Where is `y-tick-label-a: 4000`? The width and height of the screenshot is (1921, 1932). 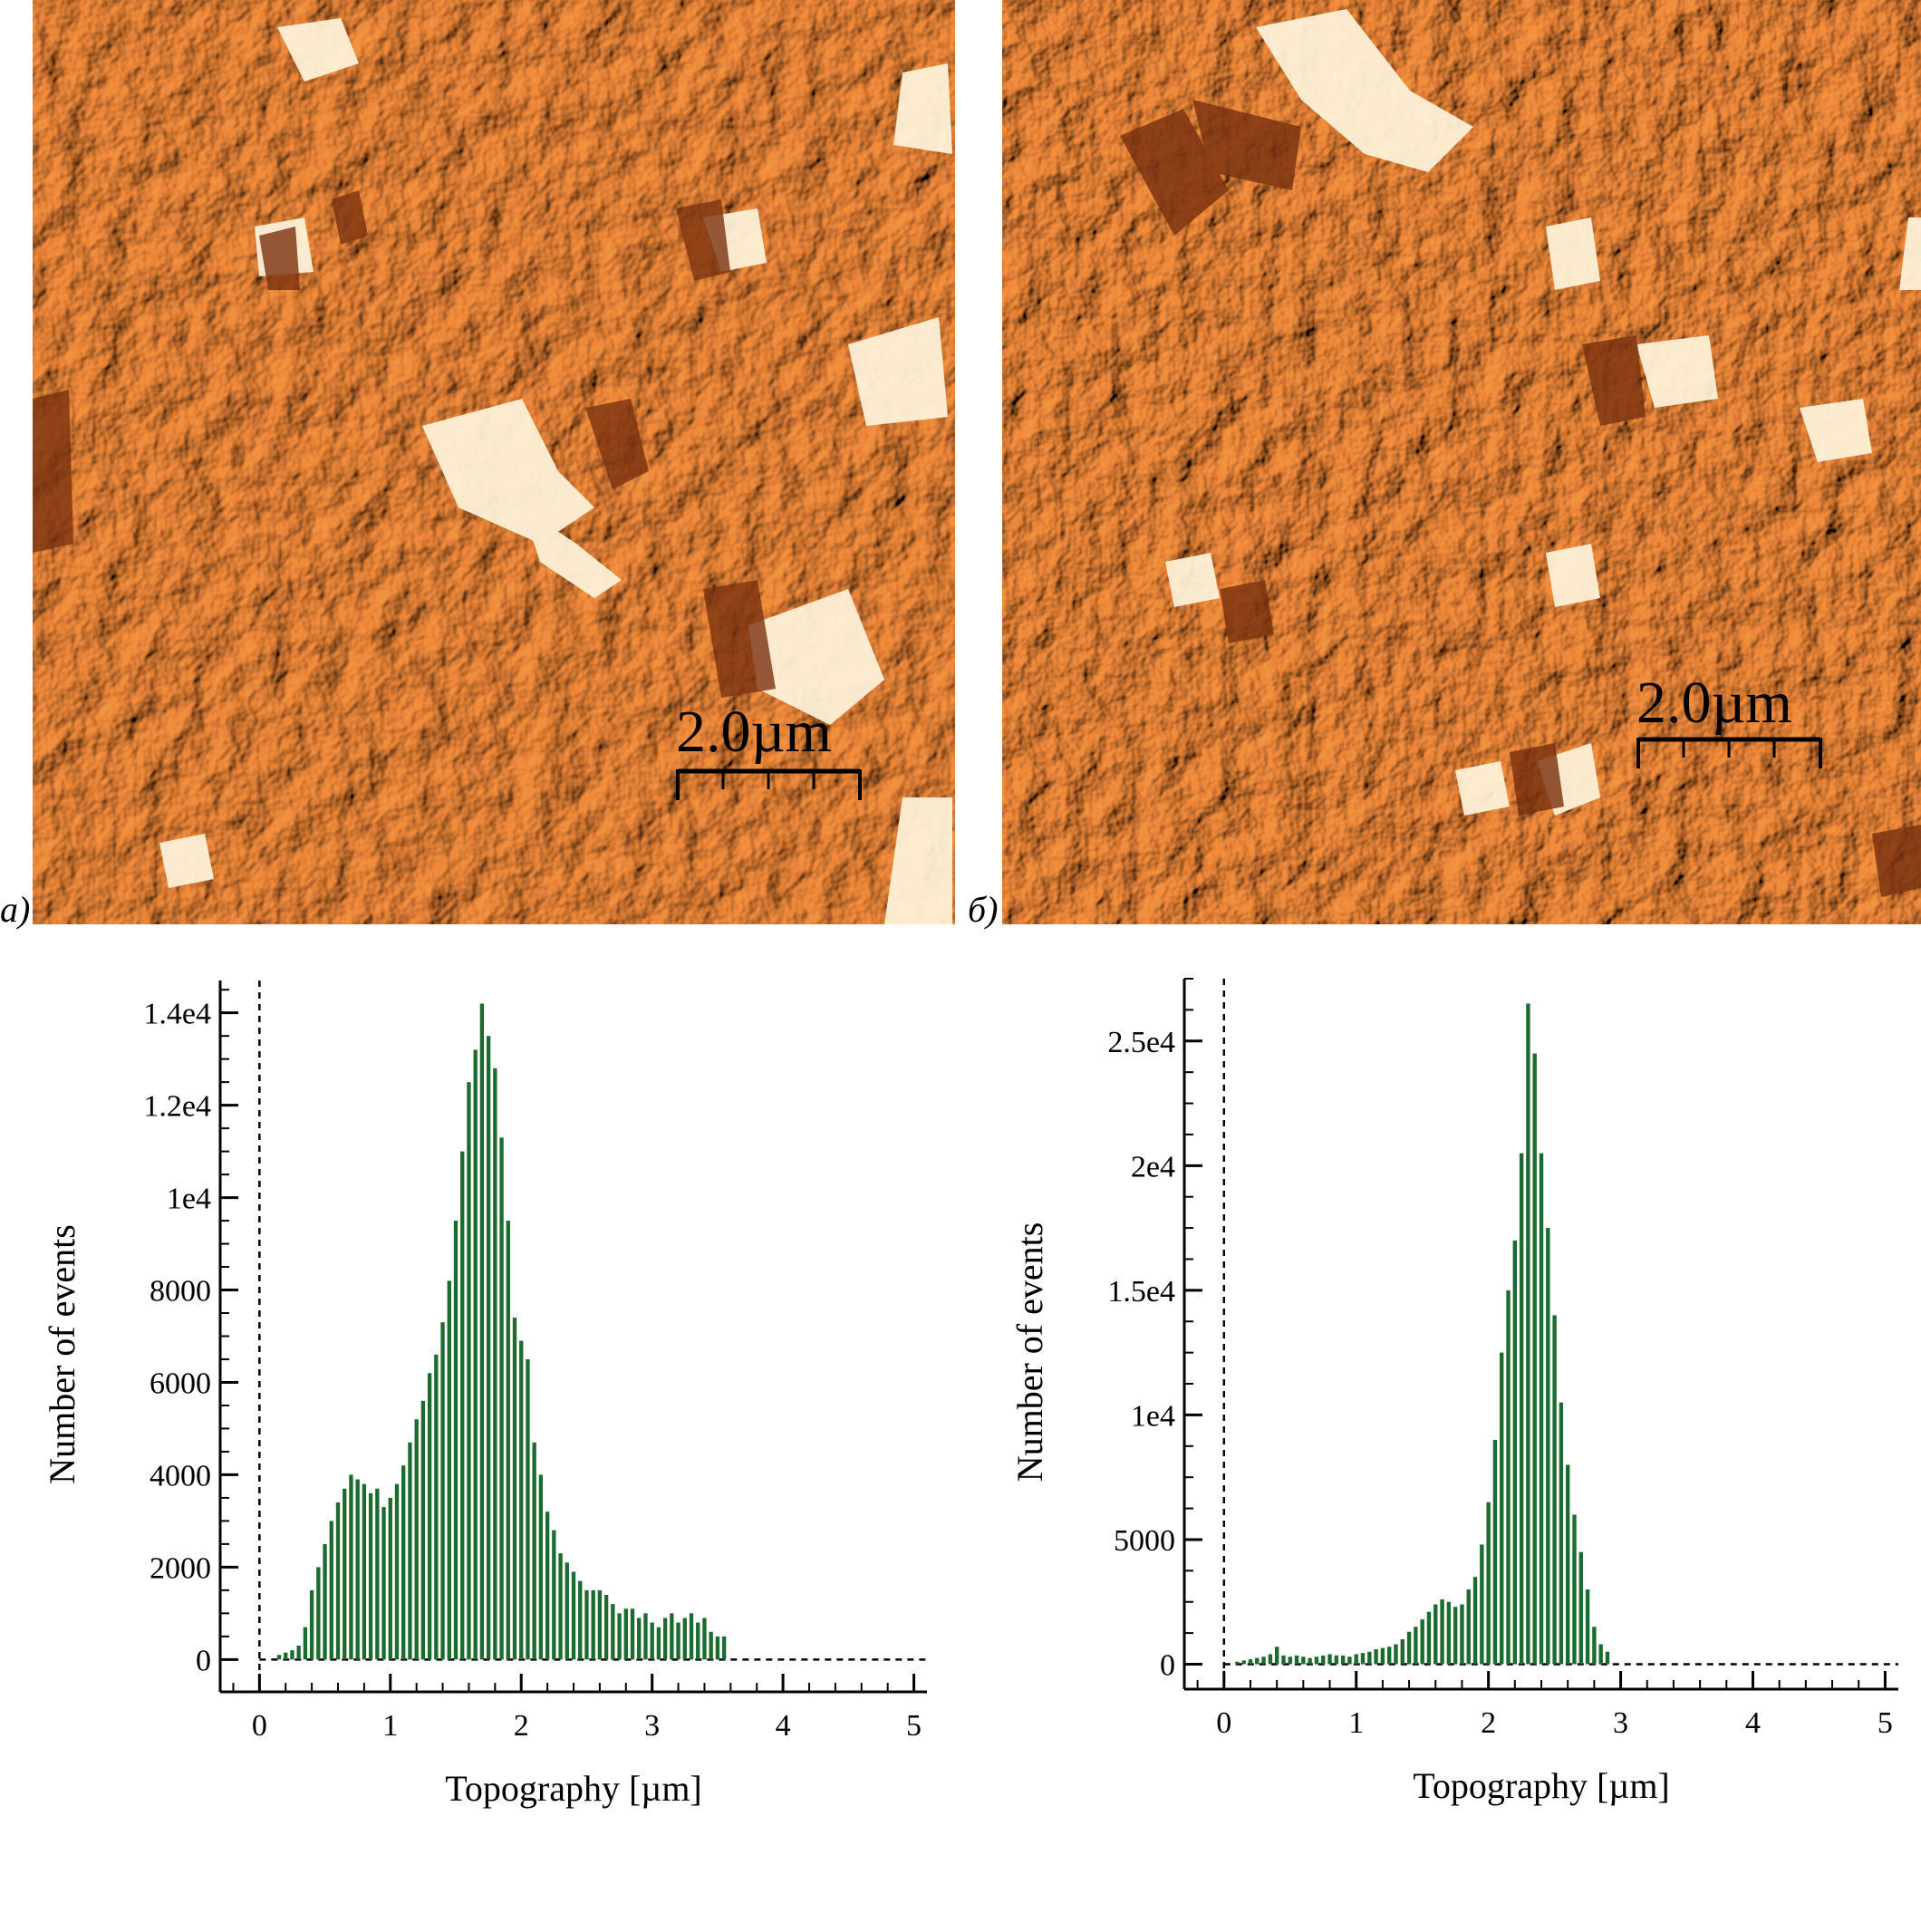 y-tick-label-a: 4000 is located at coordinates (181, 1476).